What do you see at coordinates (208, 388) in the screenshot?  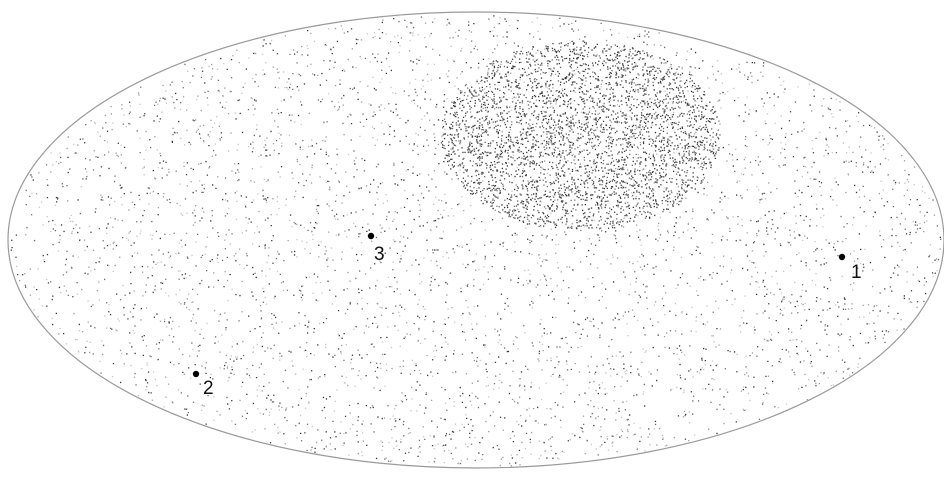 I see `marker-label: 2` at bounding box center [208, 388].